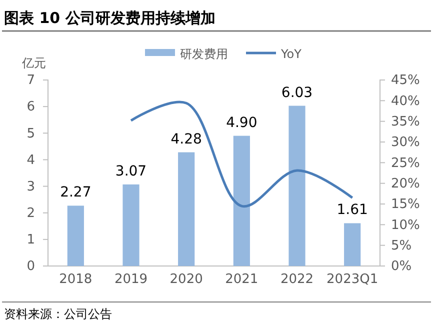 This screenshot has width=433, height=335. I want to click on text: 资料来源：公司公告, so click(58, 314).